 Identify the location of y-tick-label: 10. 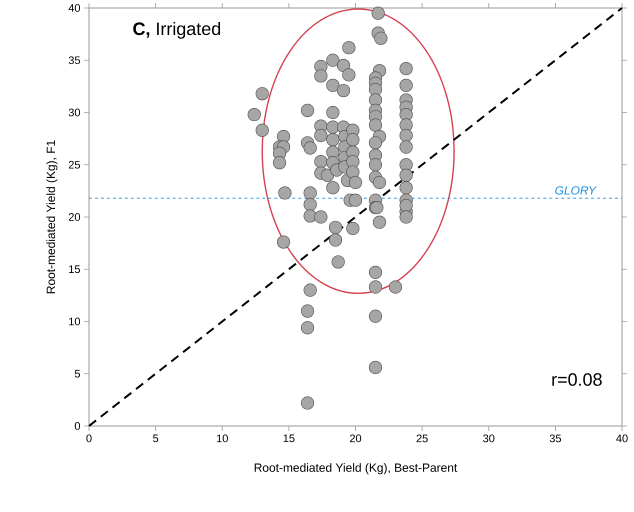
(74, 322).